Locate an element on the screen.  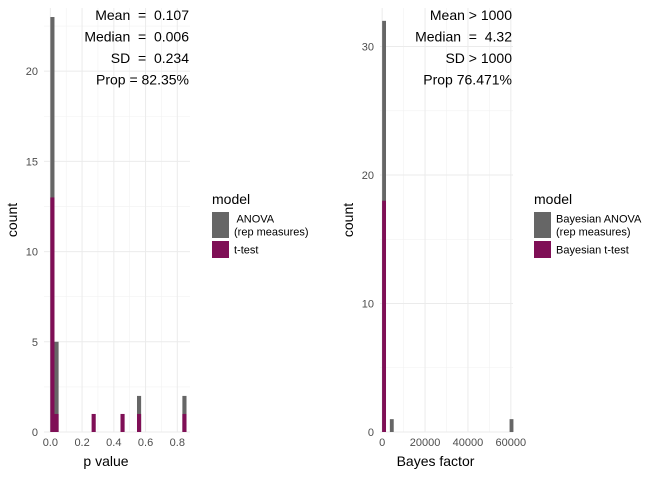
x-tick-label: 0 is located at coordinates (382, 443).